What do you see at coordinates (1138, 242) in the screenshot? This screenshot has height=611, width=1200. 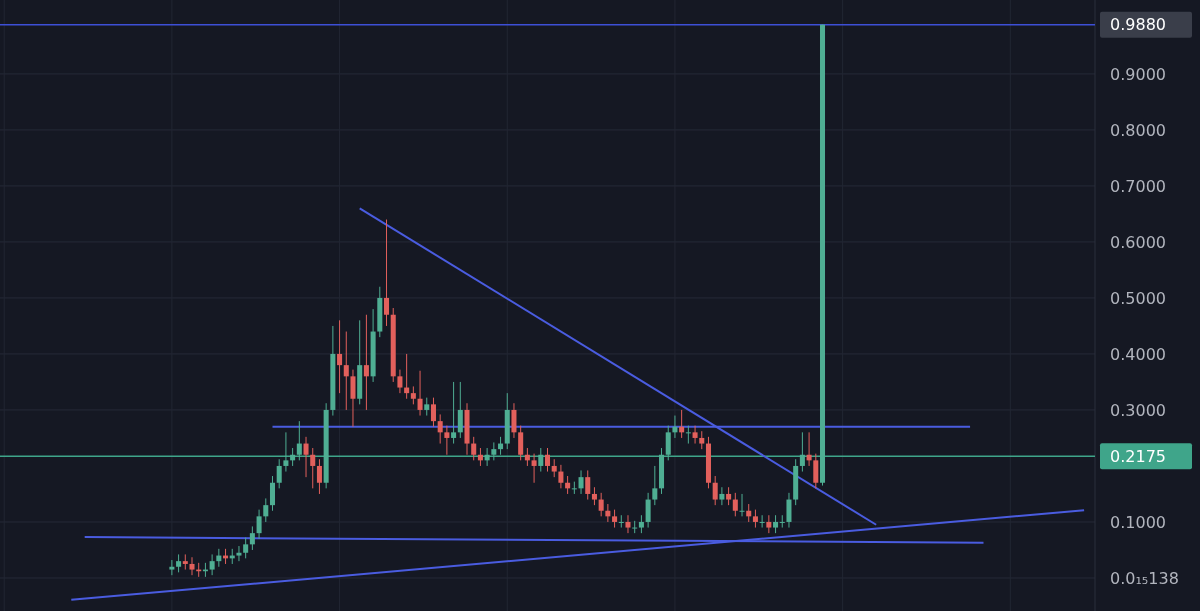 I see `y-tick-label: 0.6000` at bounding box center [1138, 242].